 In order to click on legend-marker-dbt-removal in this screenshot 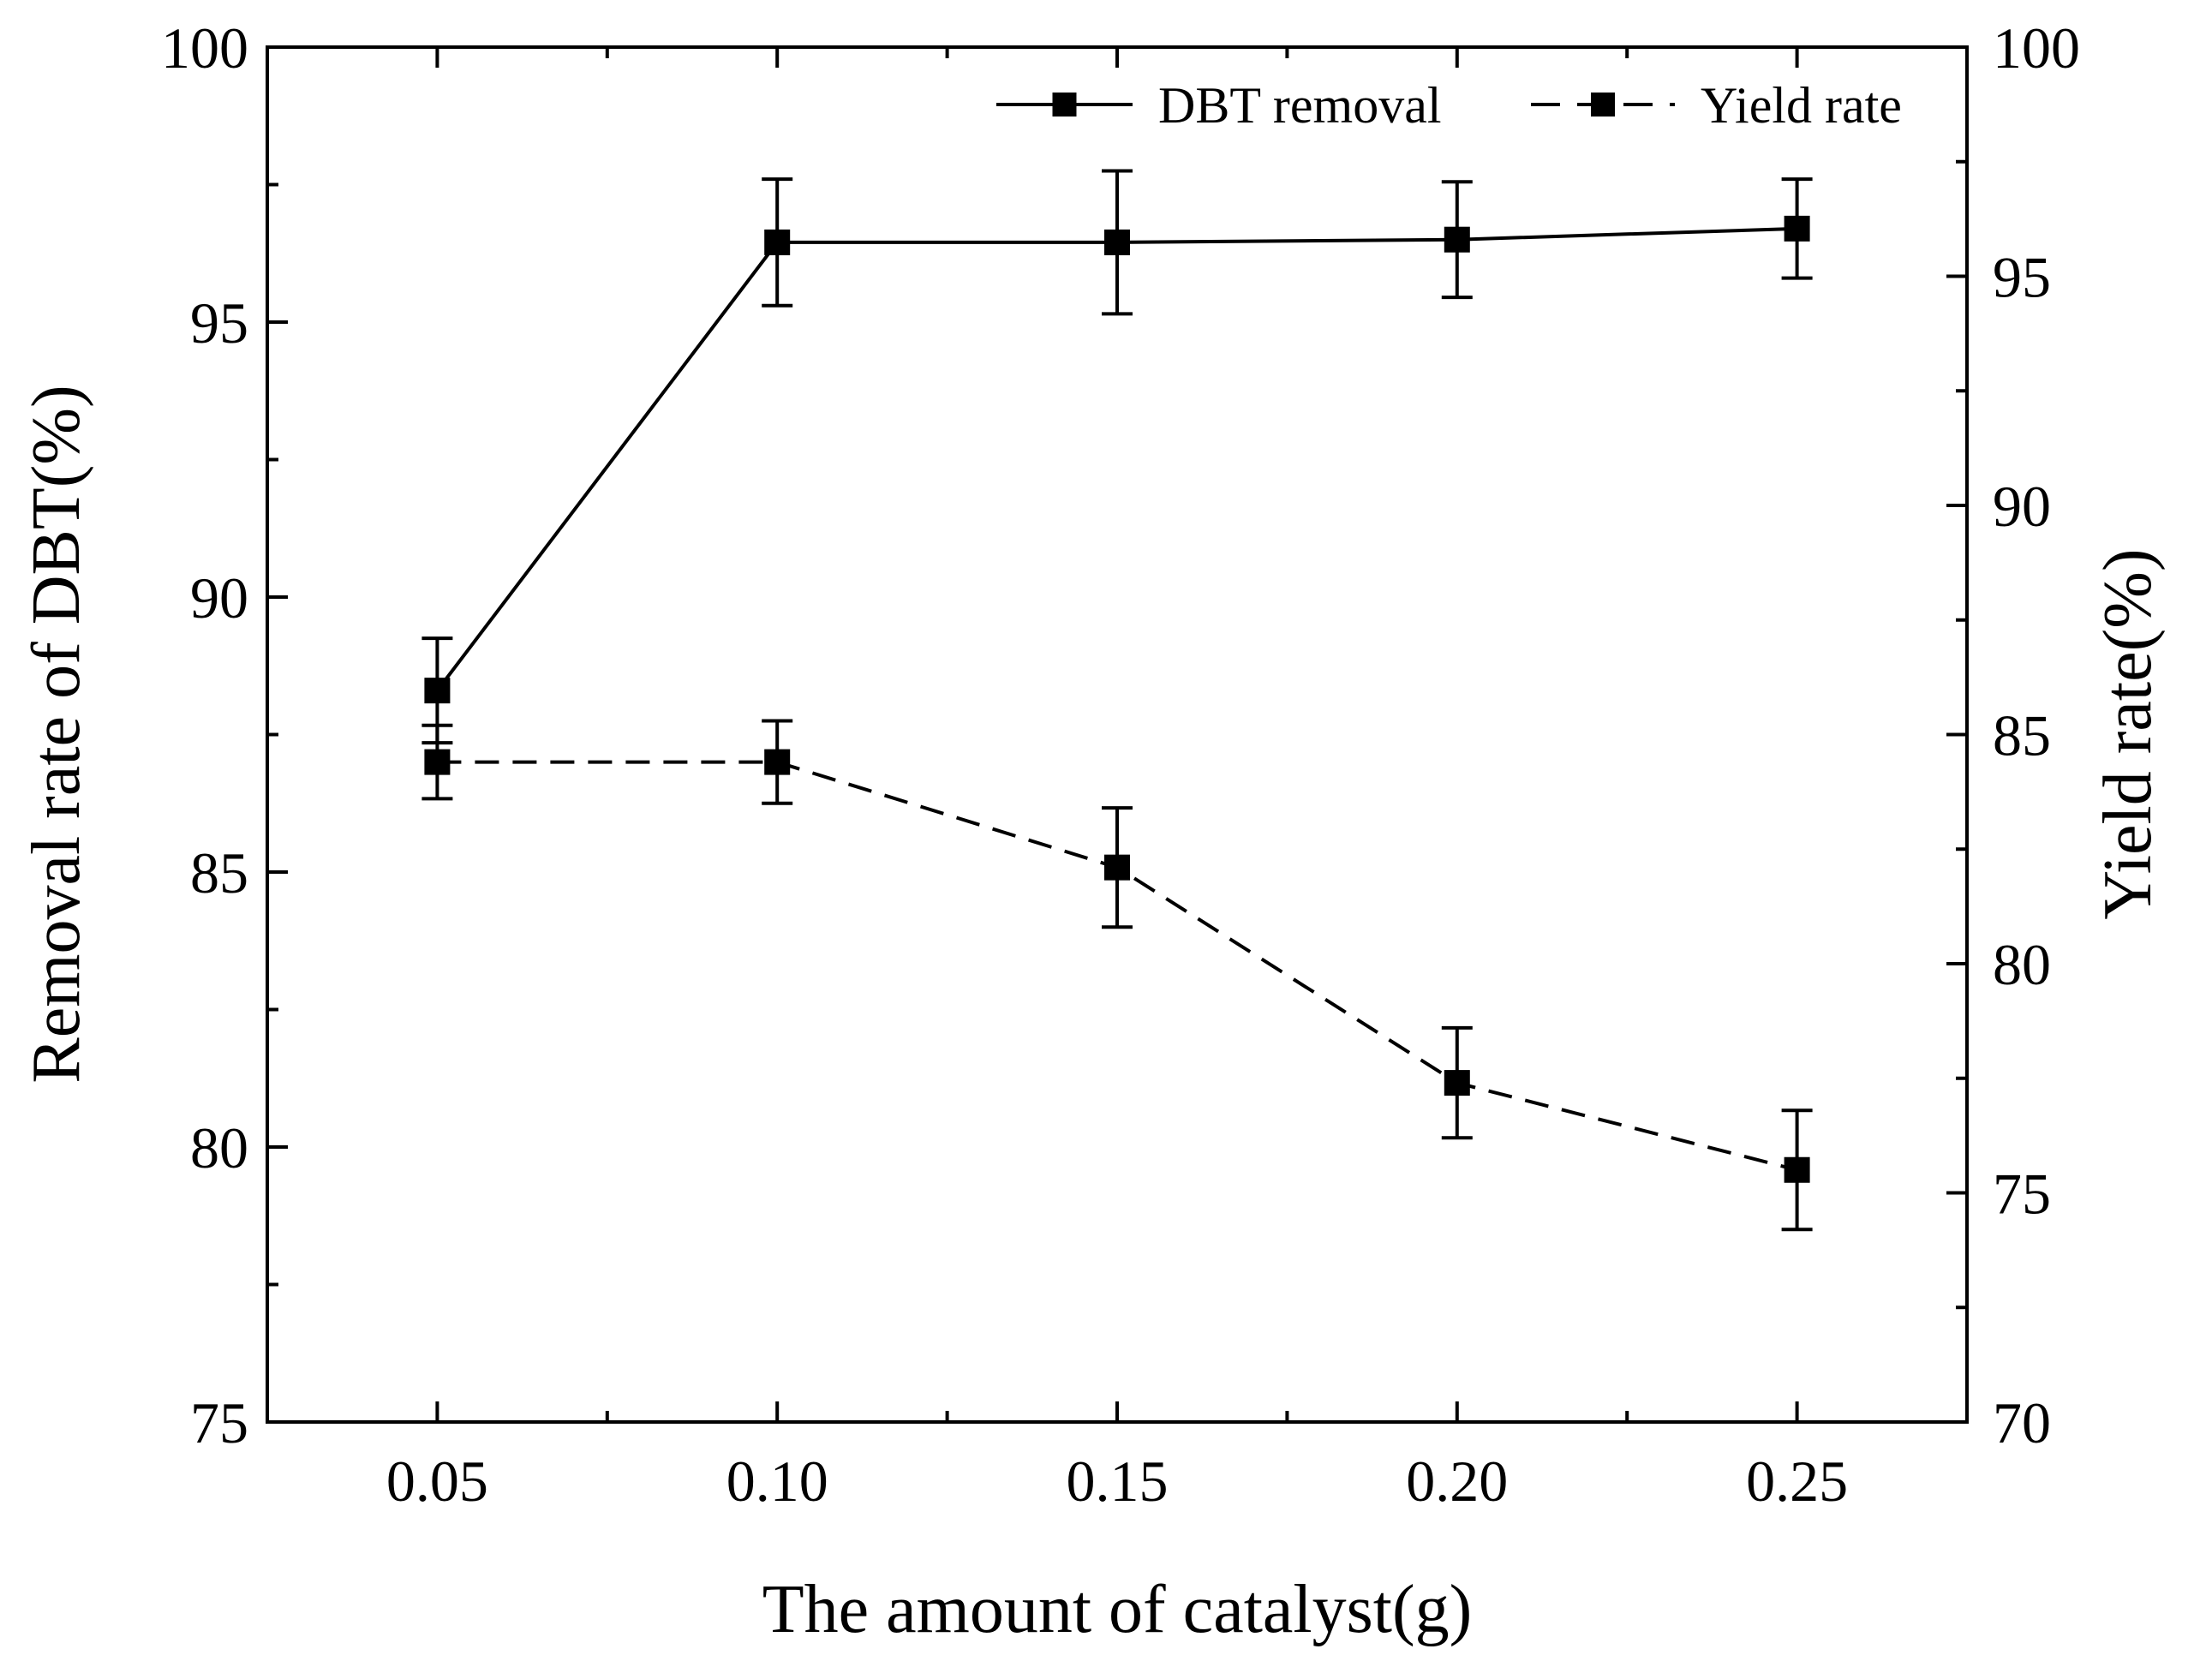, I will do `click(1064, 105)`.